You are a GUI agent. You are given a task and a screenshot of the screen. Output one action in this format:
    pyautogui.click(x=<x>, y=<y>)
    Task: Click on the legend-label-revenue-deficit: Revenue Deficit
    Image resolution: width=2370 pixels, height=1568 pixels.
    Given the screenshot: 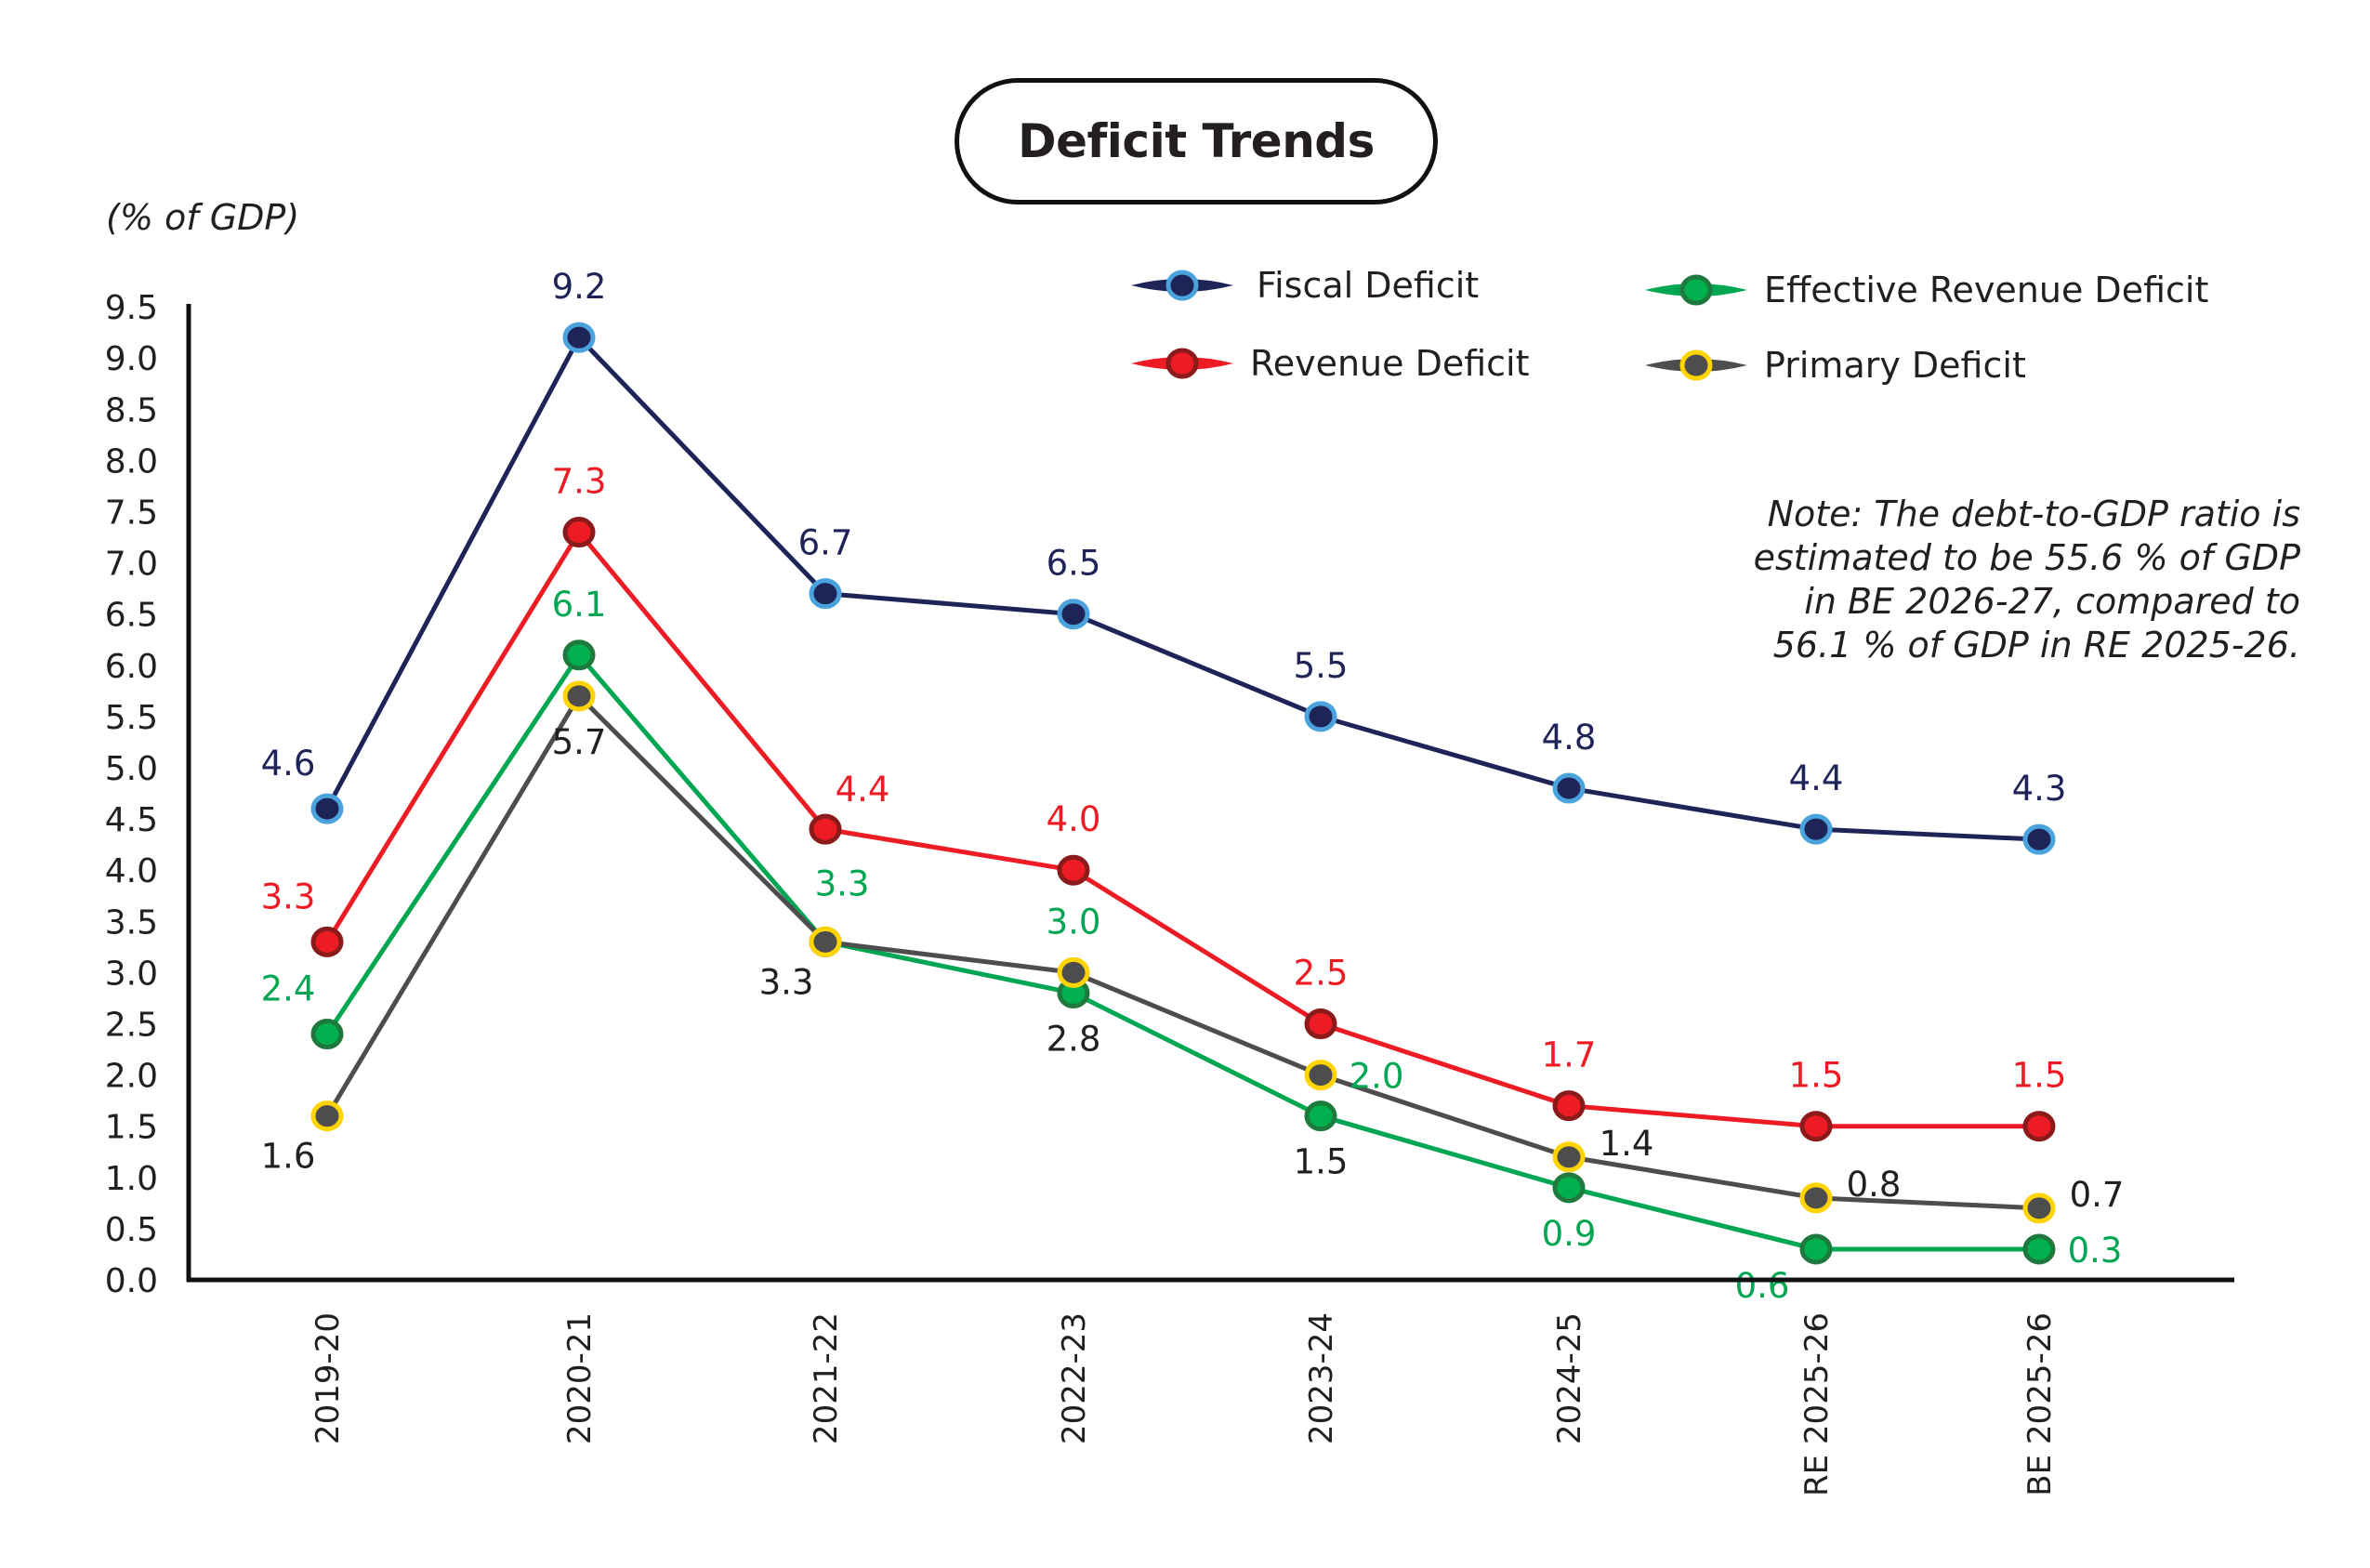 What is the action you would take?
    pyautogui.click(x=1390, y=364)
    